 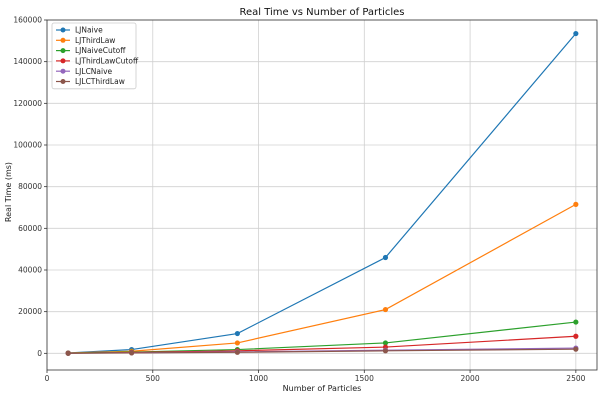 I want to click on legend-item: LJNaiveCutoff, so click(x=91, y=50).